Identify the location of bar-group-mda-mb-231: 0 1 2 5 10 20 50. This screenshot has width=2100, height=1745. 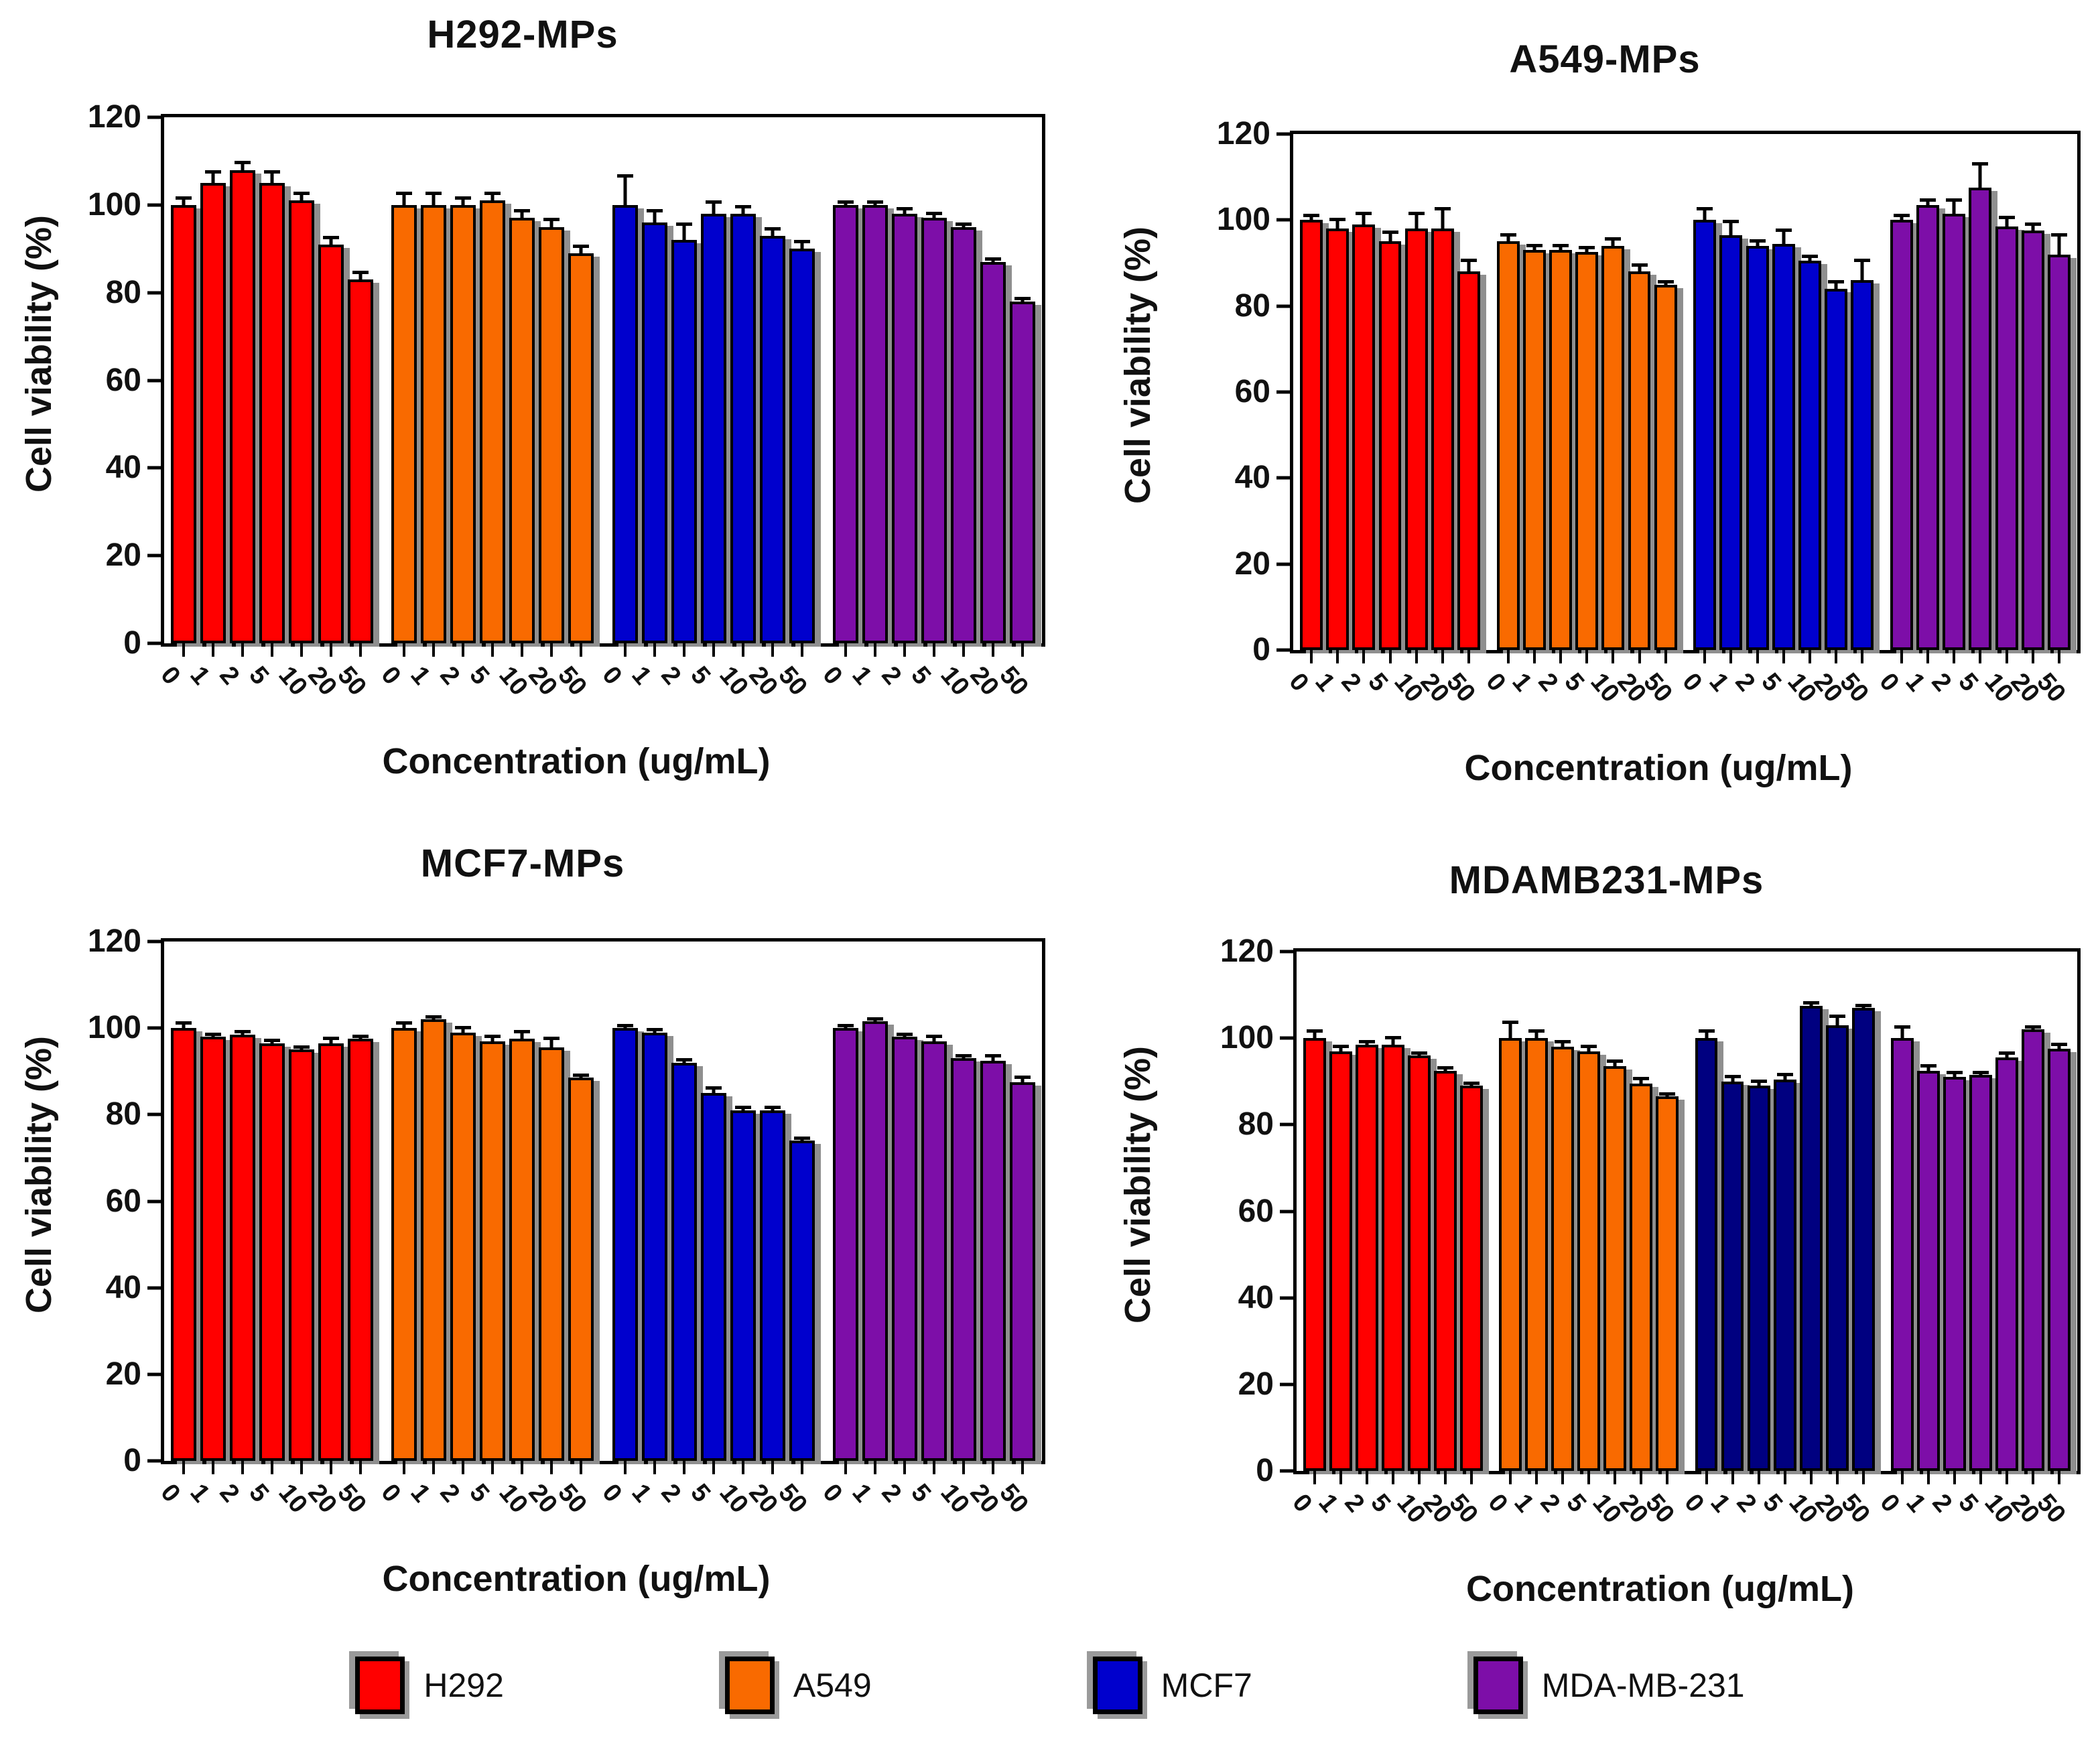
(1972, 421).